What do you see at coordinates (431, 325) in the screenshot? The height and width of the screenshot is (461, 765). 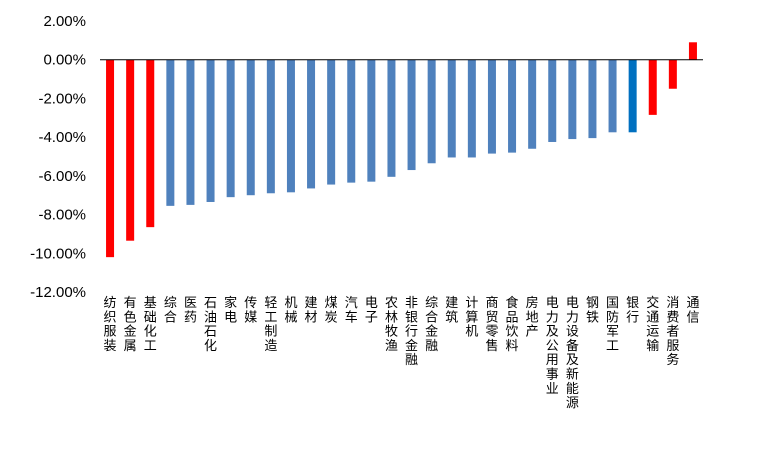 I see `x-tick-label: 综合金融` at bounding box center [431, 325].